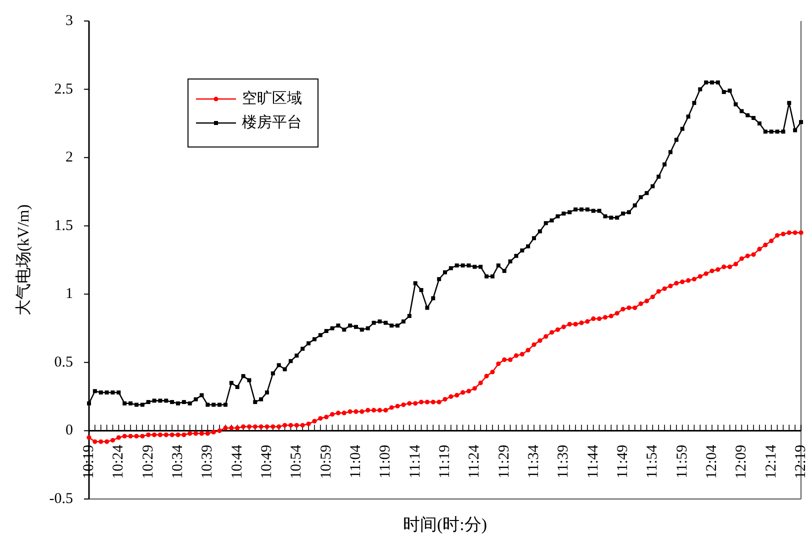 Image resolution: width=808 pixels, height=542 pixels. Describe the element at coordinates (296, 461) in the screenshot. I see `x-tick-label: 10:54` at that location.